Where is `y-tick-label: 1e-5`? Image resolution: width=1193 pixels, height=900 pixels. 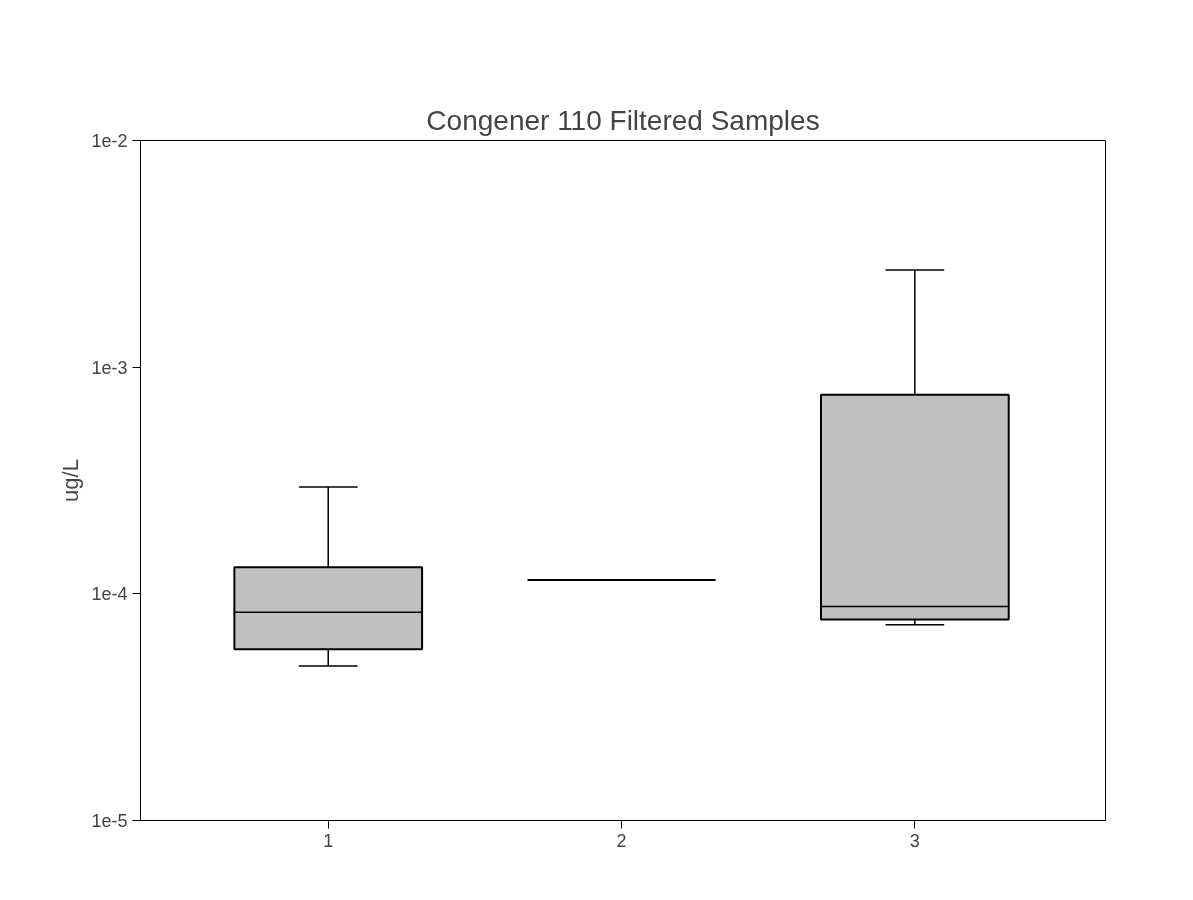
y-tick-label: 1e-5 is located at coordinates (109, 821).